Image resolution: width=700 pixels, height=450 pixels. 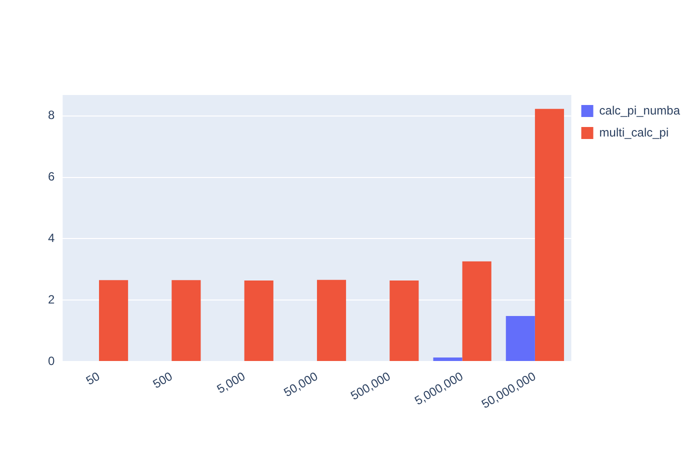 I want to click on x-tick-label: 500, so click(x=163, y=380).